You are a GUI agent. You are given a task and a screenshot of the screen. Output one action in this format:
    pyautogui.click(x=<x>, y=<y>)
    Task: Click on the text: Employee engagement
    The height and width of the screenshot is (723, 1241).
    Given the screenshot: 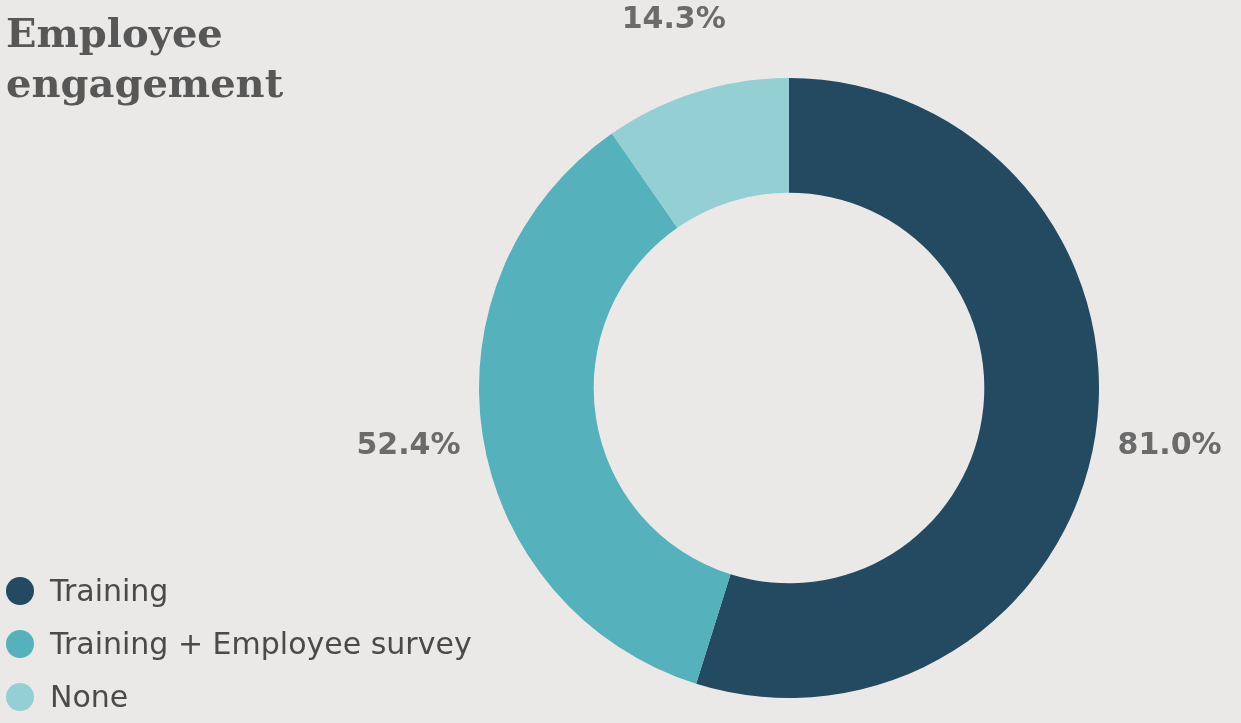 What is the action you would take?
    pyautogui.click(x=145, y=58)
    